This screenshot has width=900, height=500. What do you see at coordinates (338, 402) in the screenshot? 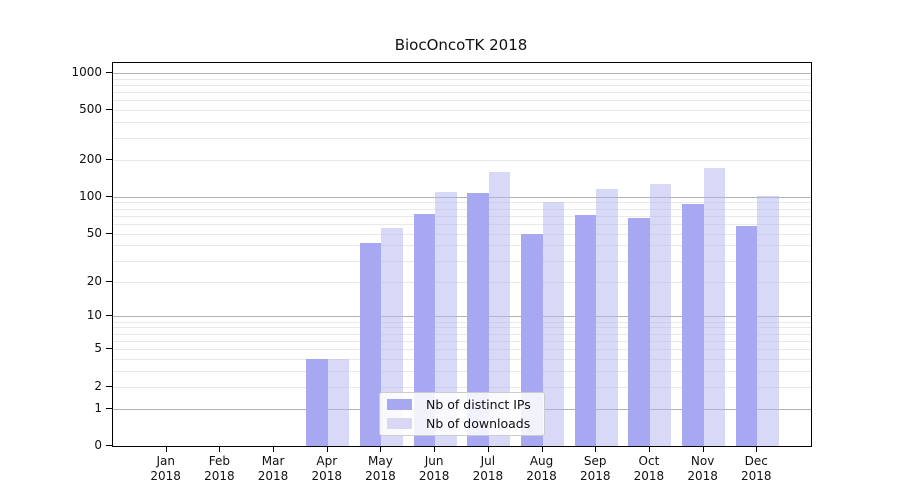
I see `bar-downloads-apr` at bounding box center [338, 402].